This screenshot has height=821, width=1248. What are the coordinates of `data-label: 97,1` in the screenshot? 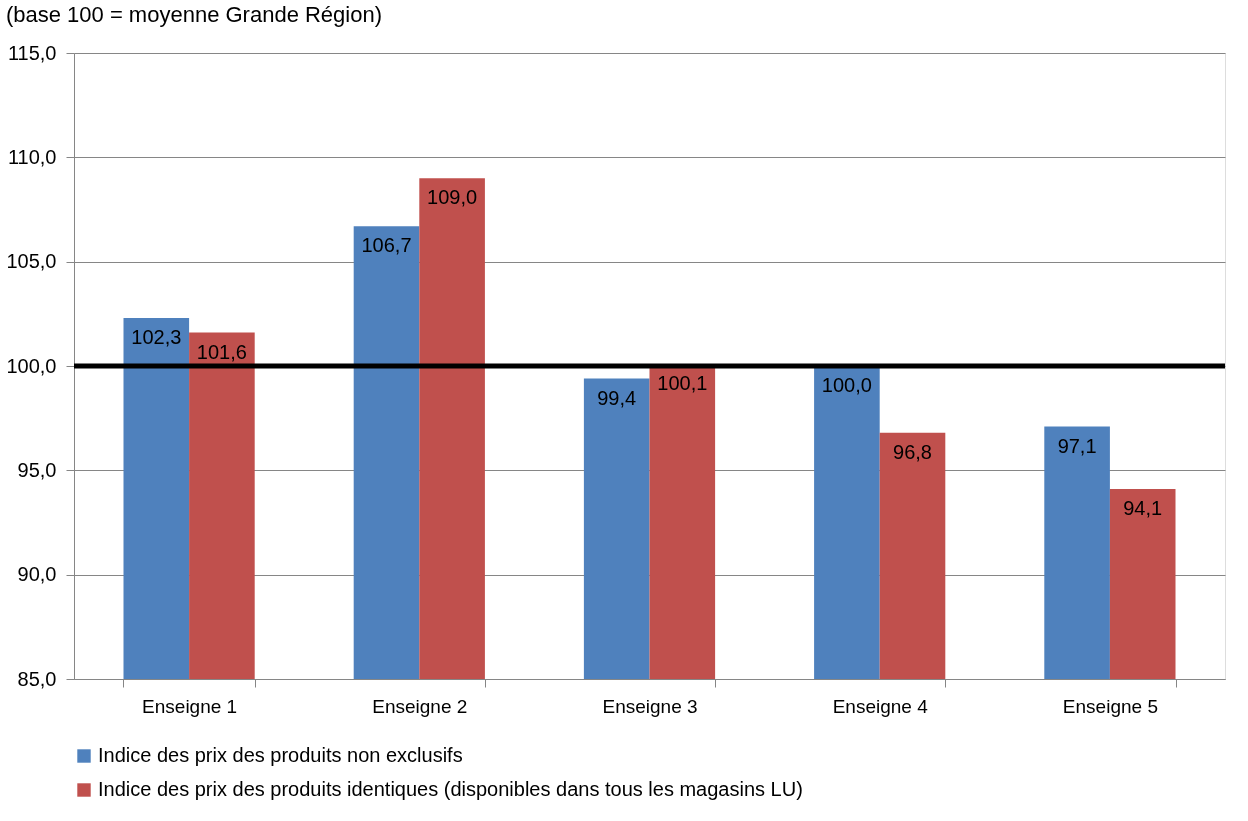 It's located at (1077, 445).